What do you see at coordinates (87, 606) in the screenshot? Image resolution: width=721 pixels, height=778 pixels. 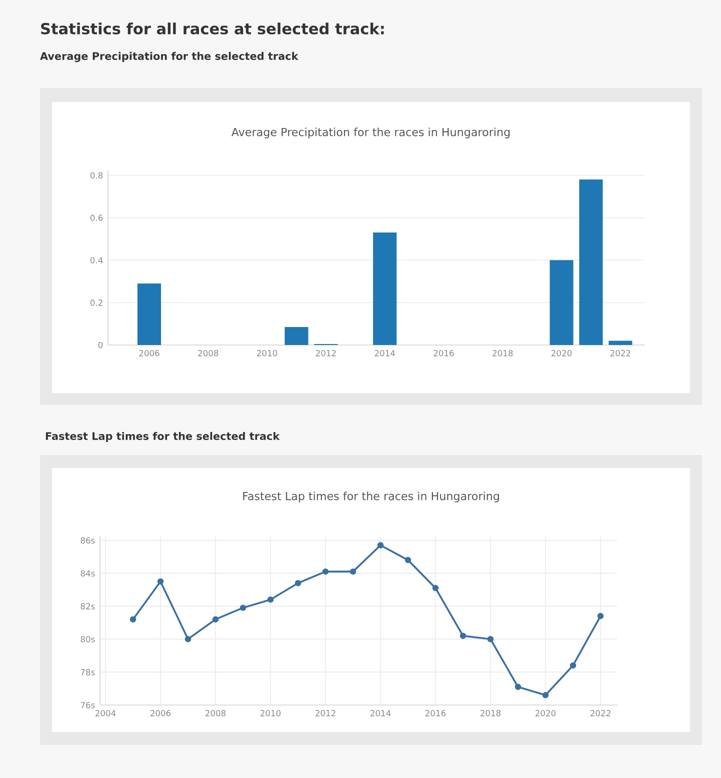 I see `y-tick-label: 82s` at bounding box center [87, 606].